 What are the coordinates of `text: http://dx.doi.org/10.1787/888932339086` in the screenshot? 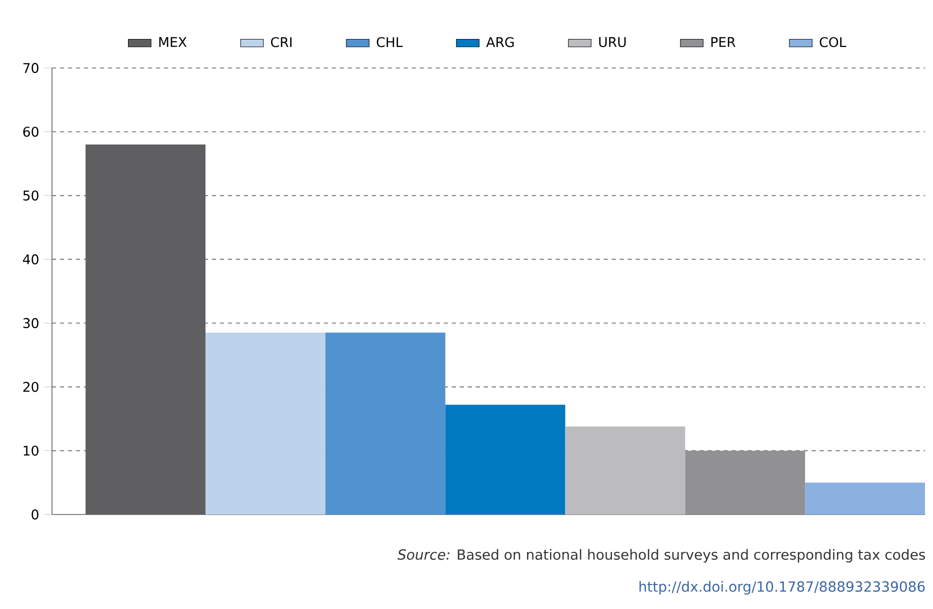 It's located at (782, 587).